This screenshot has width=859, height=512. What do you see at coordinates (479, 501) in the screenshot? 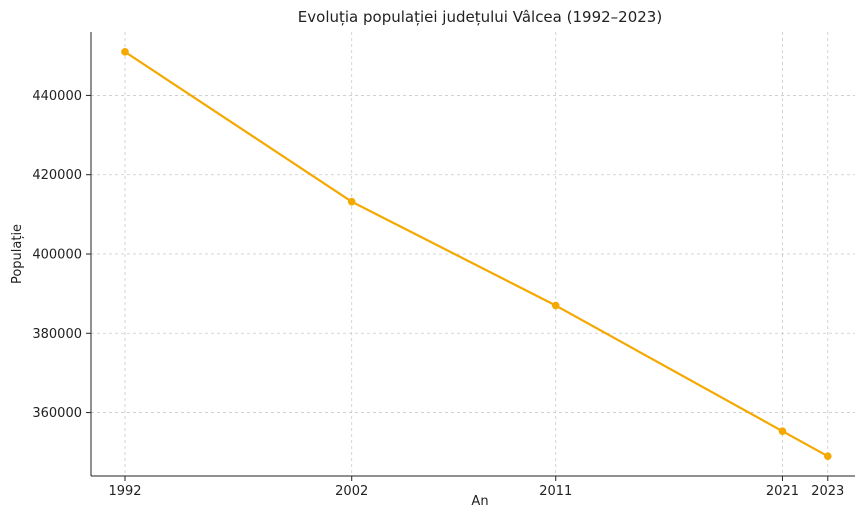
I see `x-axis-label: An` at bounding box center [479, 501].